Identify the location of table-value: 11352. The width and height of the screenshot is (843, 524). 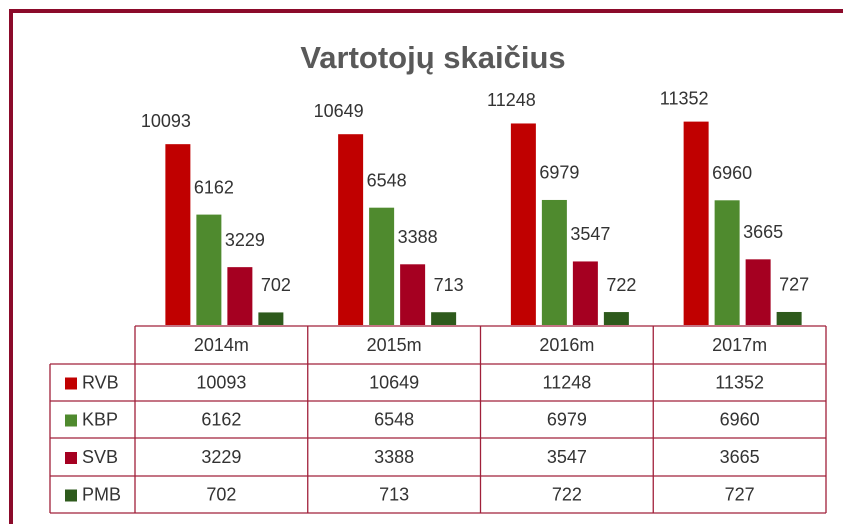
(739, 382).